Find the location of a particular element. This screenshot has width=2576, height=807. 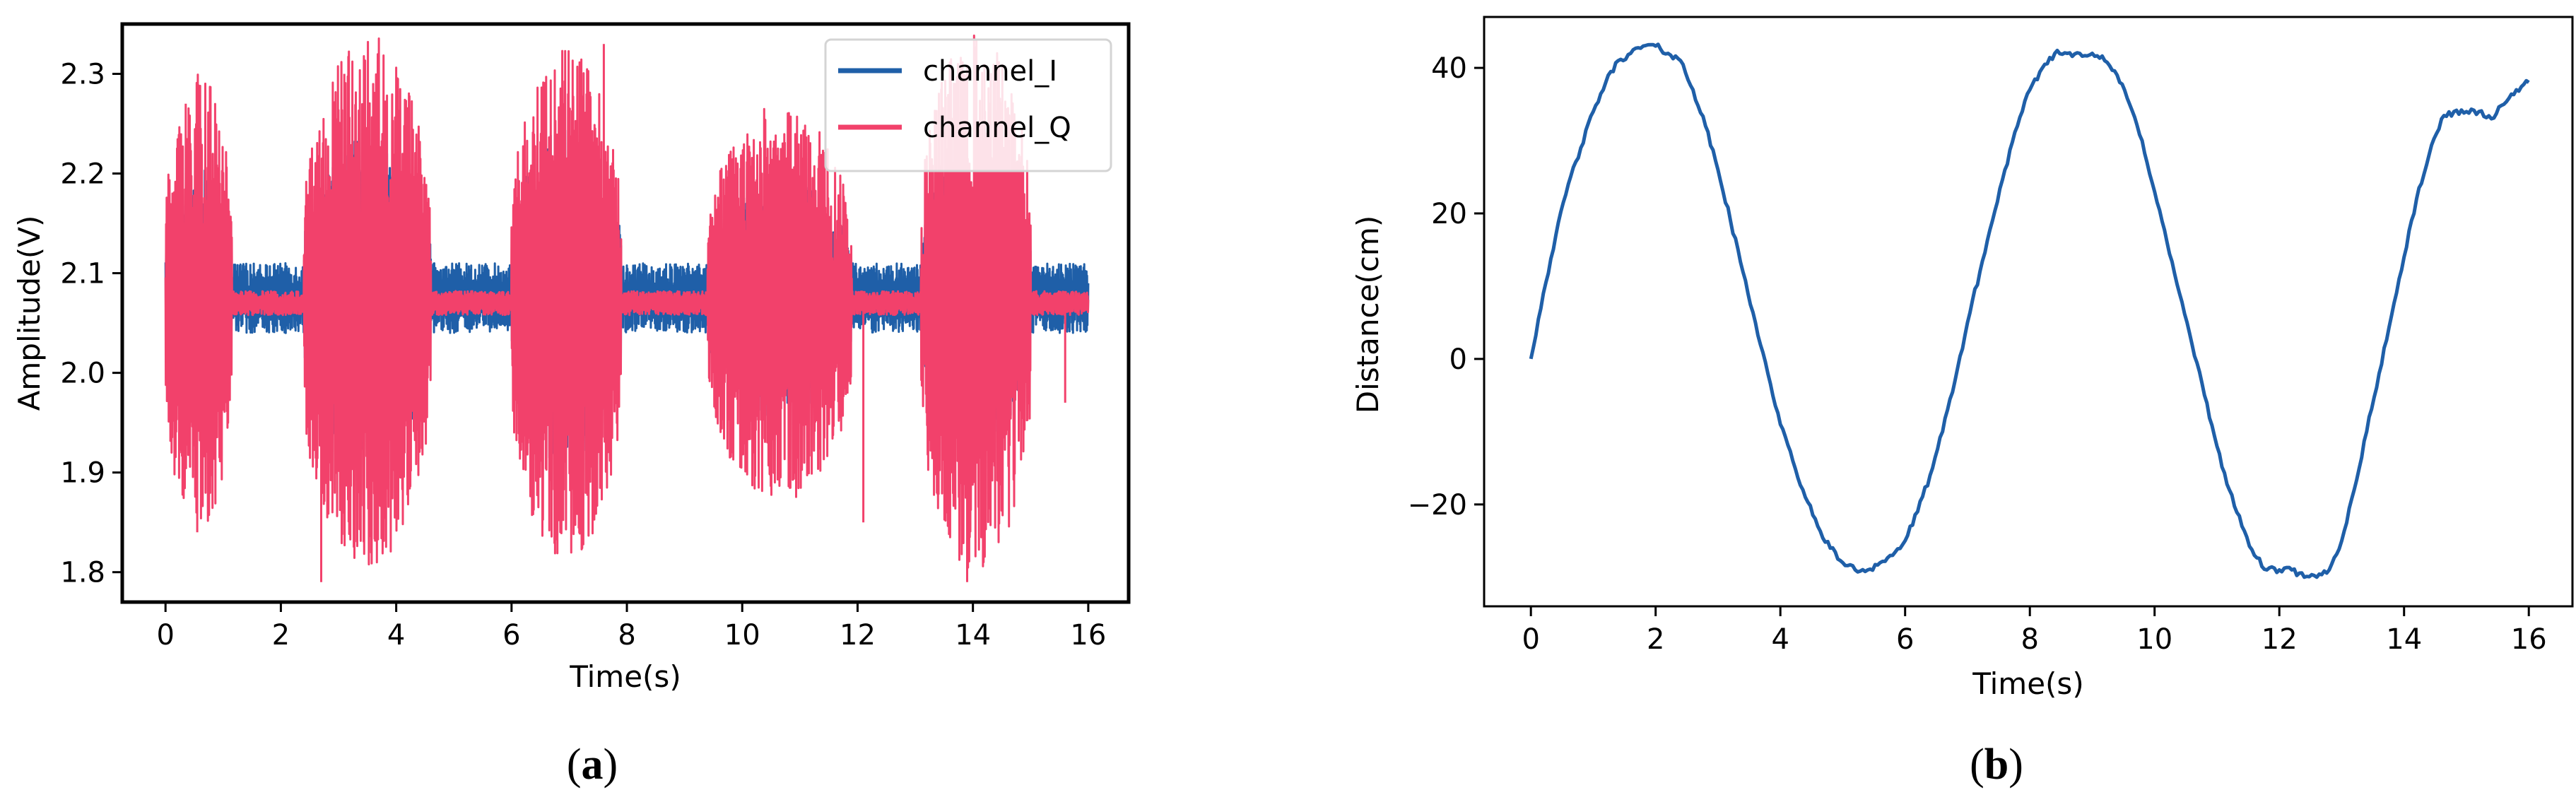

panel-b-y-tick-label: 20 is located at coordinates (1449, 214).